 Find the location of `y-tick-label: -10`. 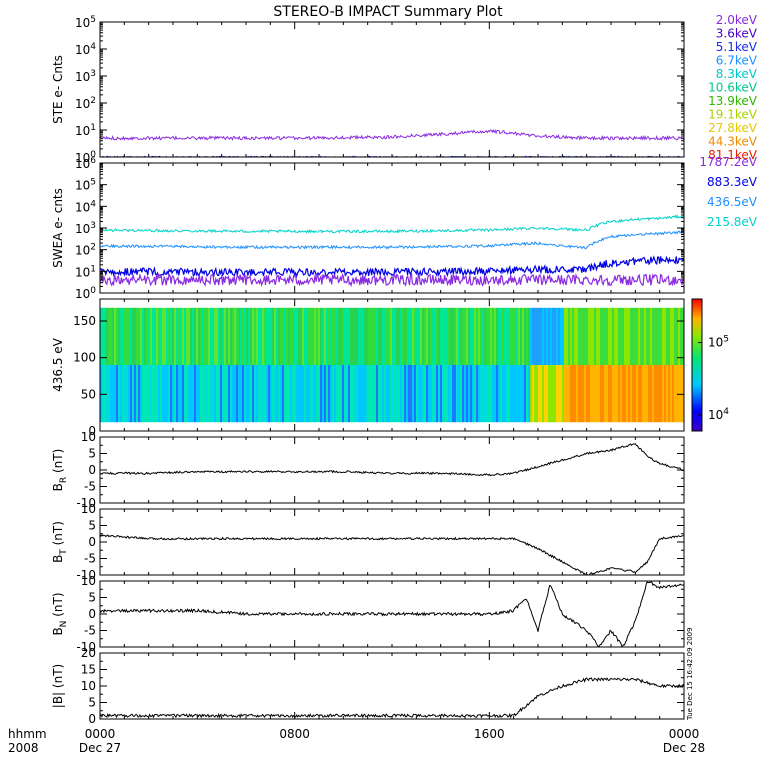

y-tick-label: -10 is located at coordinates (86, 503).